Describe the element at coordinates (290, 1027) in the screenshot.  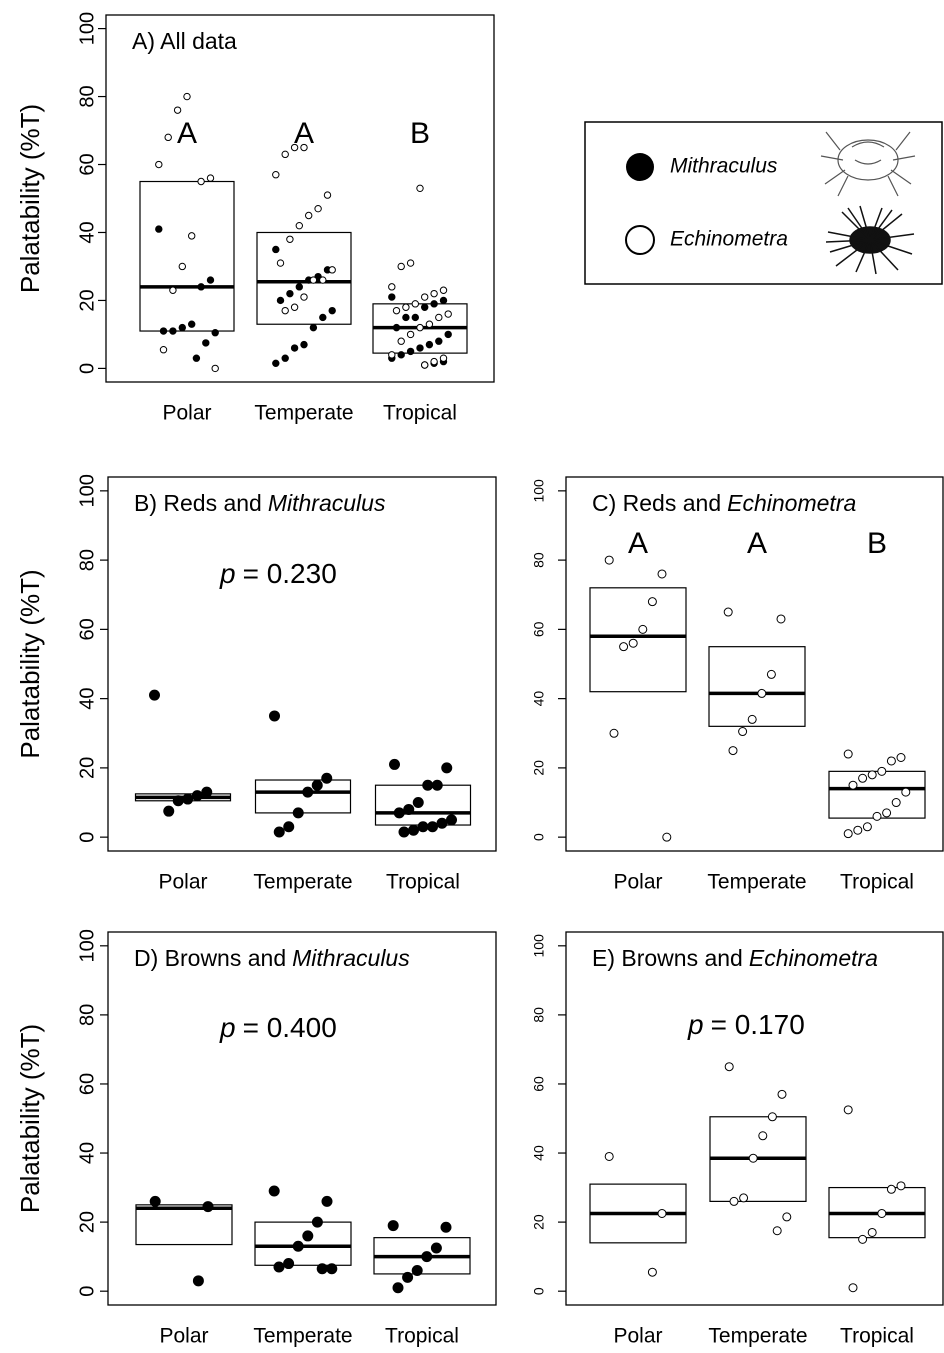
I see `p-text: = 0.400` at that location.